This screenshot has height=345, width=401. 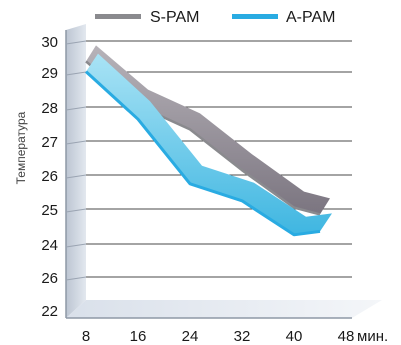 I want to click on y-tick-label: 30, so click(x=49, y=42).